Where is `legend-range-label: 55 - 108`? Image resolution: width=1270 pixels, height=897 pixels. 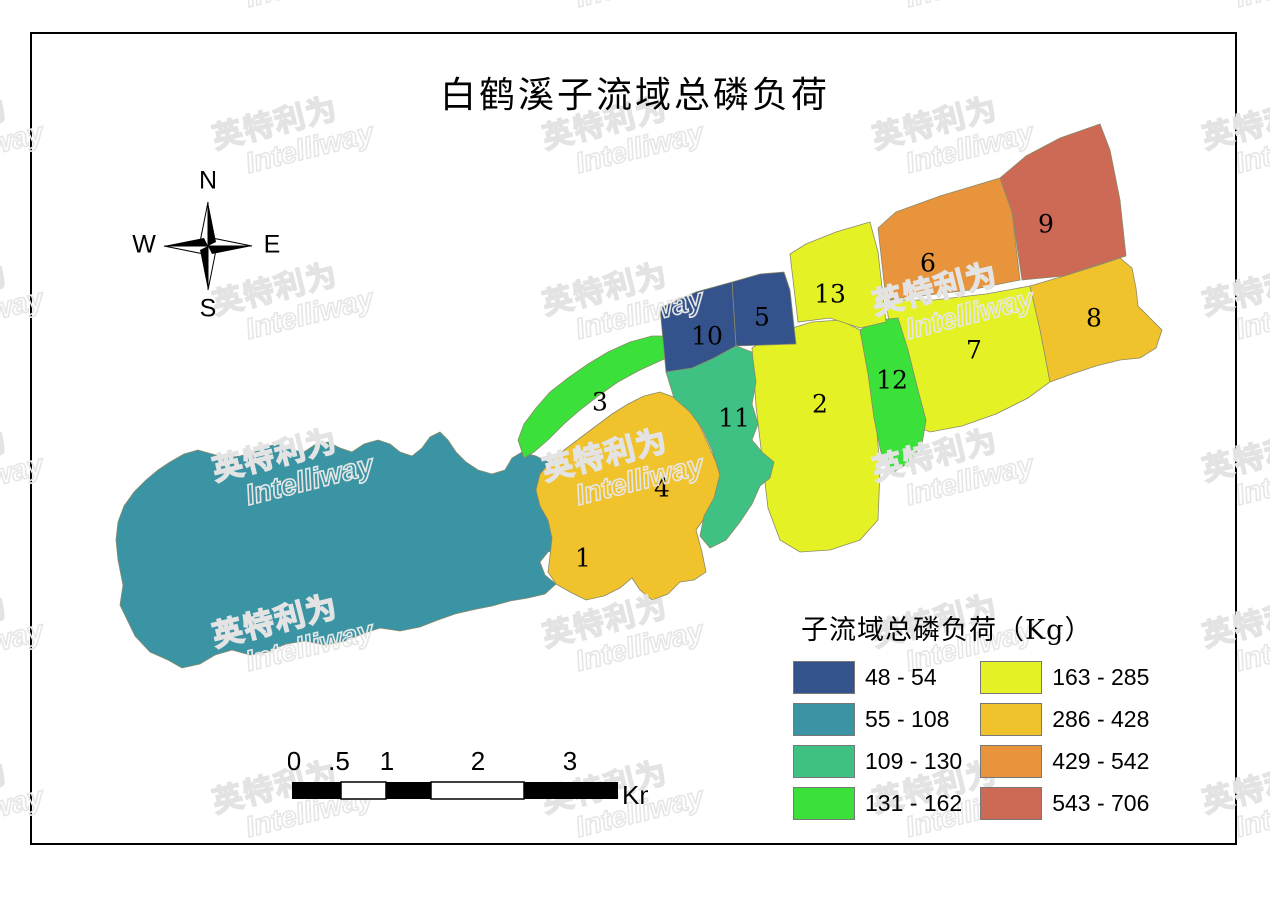
legend-range-label: 55 - 108 is located at coordinates (907, 719).